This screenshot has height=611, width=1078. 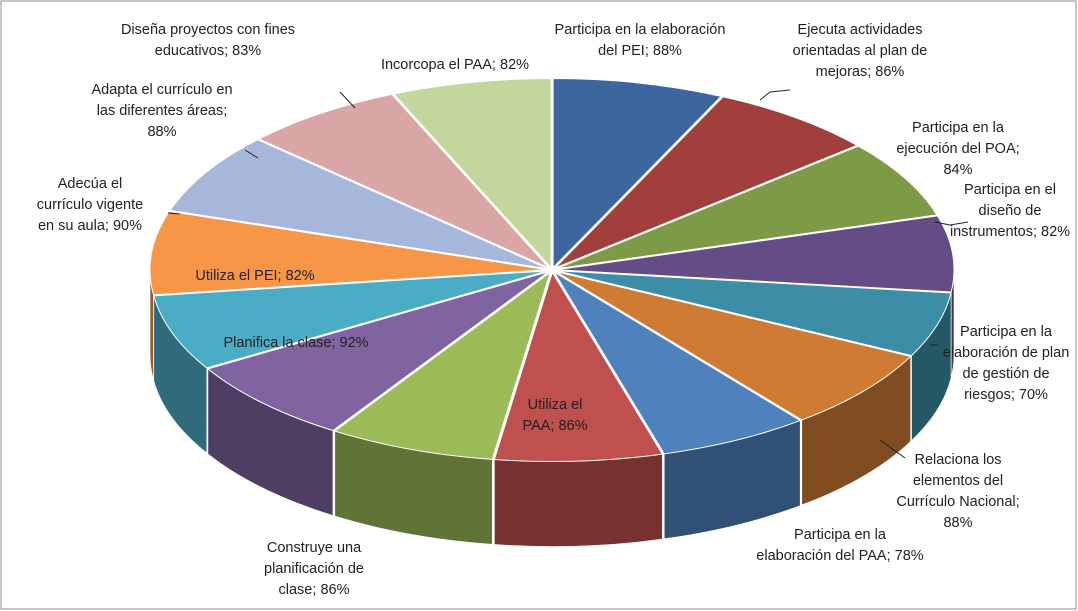 I want to click on label-category: Participa en el diseño de instrumentos;, so click(x=1002, y=211).